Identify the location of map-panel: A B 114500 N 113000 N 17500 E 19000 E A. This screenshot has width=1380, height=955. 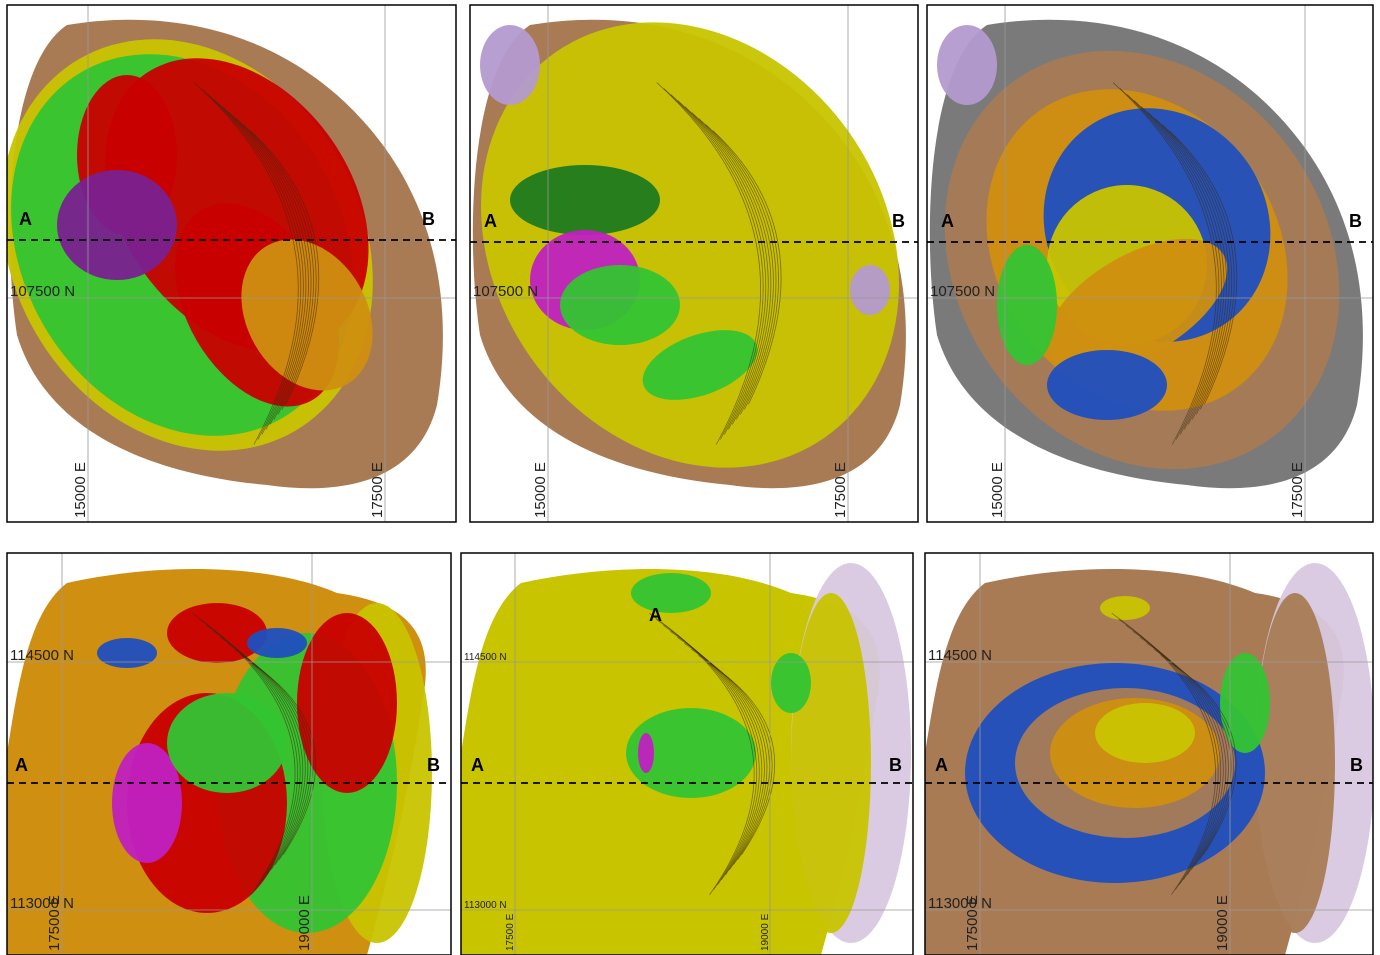
(687, 753).